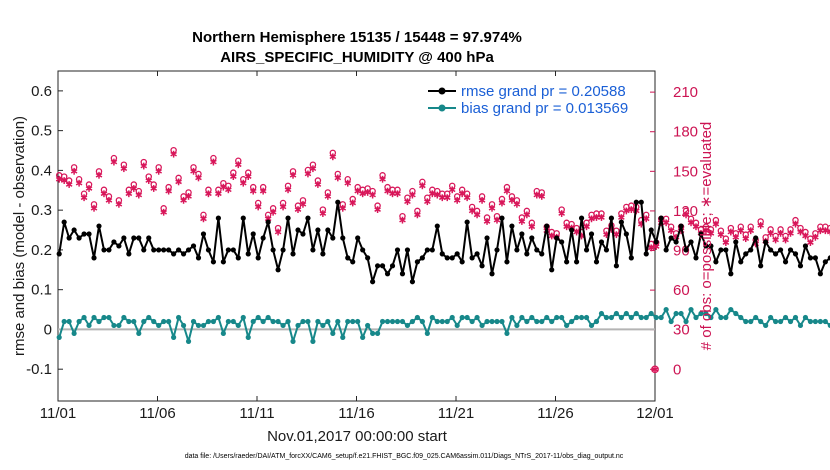 The height and width of the screenshot is (470, 830). I want to click on legend-bias-marker, so click(442, 108).